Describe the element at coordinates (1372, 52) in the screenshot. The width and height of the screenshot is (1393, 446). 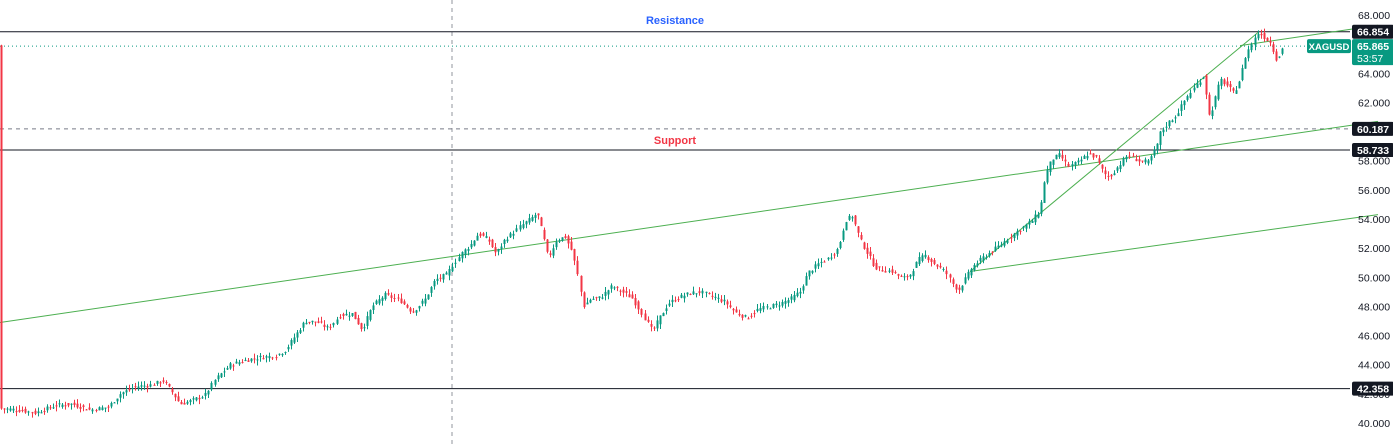
I see `last-price-badge` at that location.